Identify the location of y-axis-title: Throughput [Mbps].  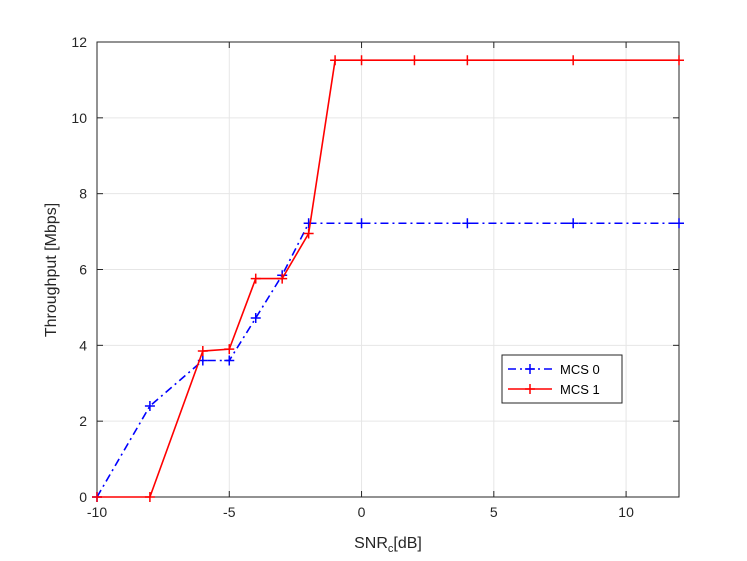
(51, 270).